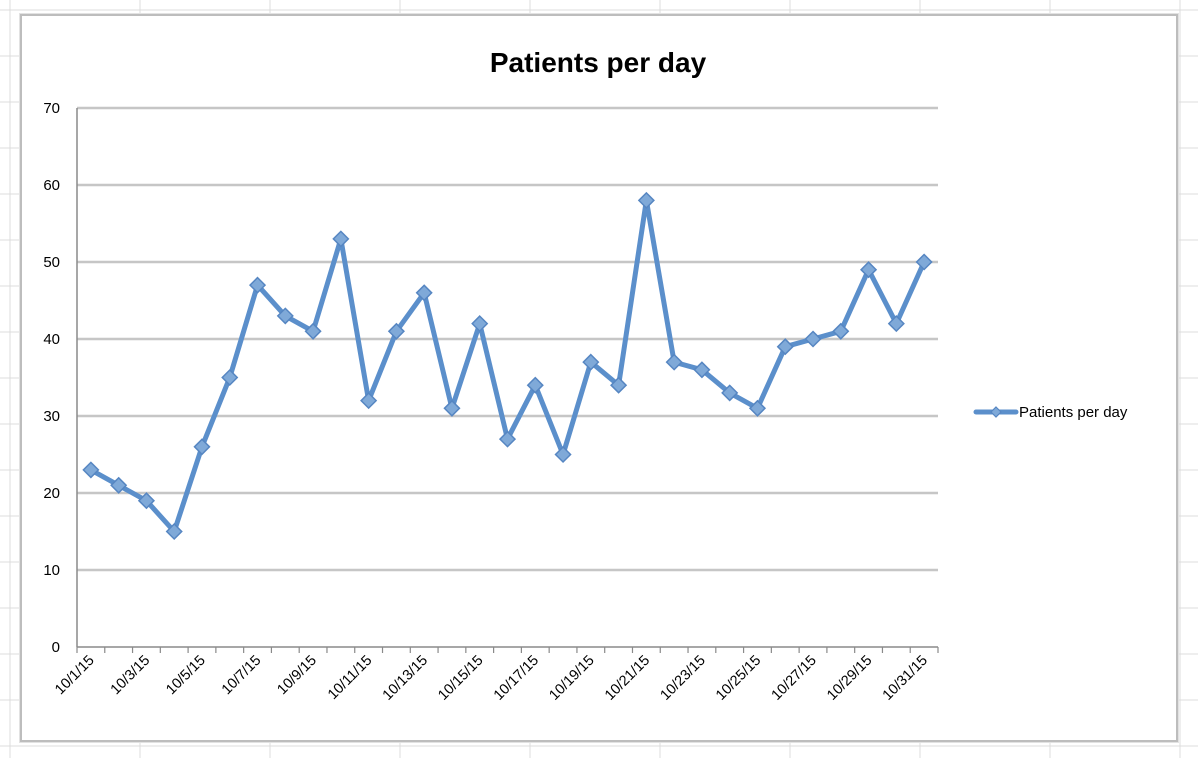  I want to click on x-tick-label: 10/31/15, so click(905, 678).